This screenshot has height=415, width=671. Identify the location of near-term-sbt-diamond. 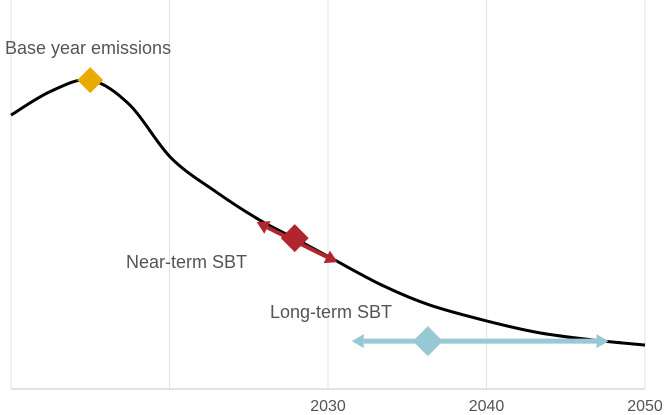
(294, 238).